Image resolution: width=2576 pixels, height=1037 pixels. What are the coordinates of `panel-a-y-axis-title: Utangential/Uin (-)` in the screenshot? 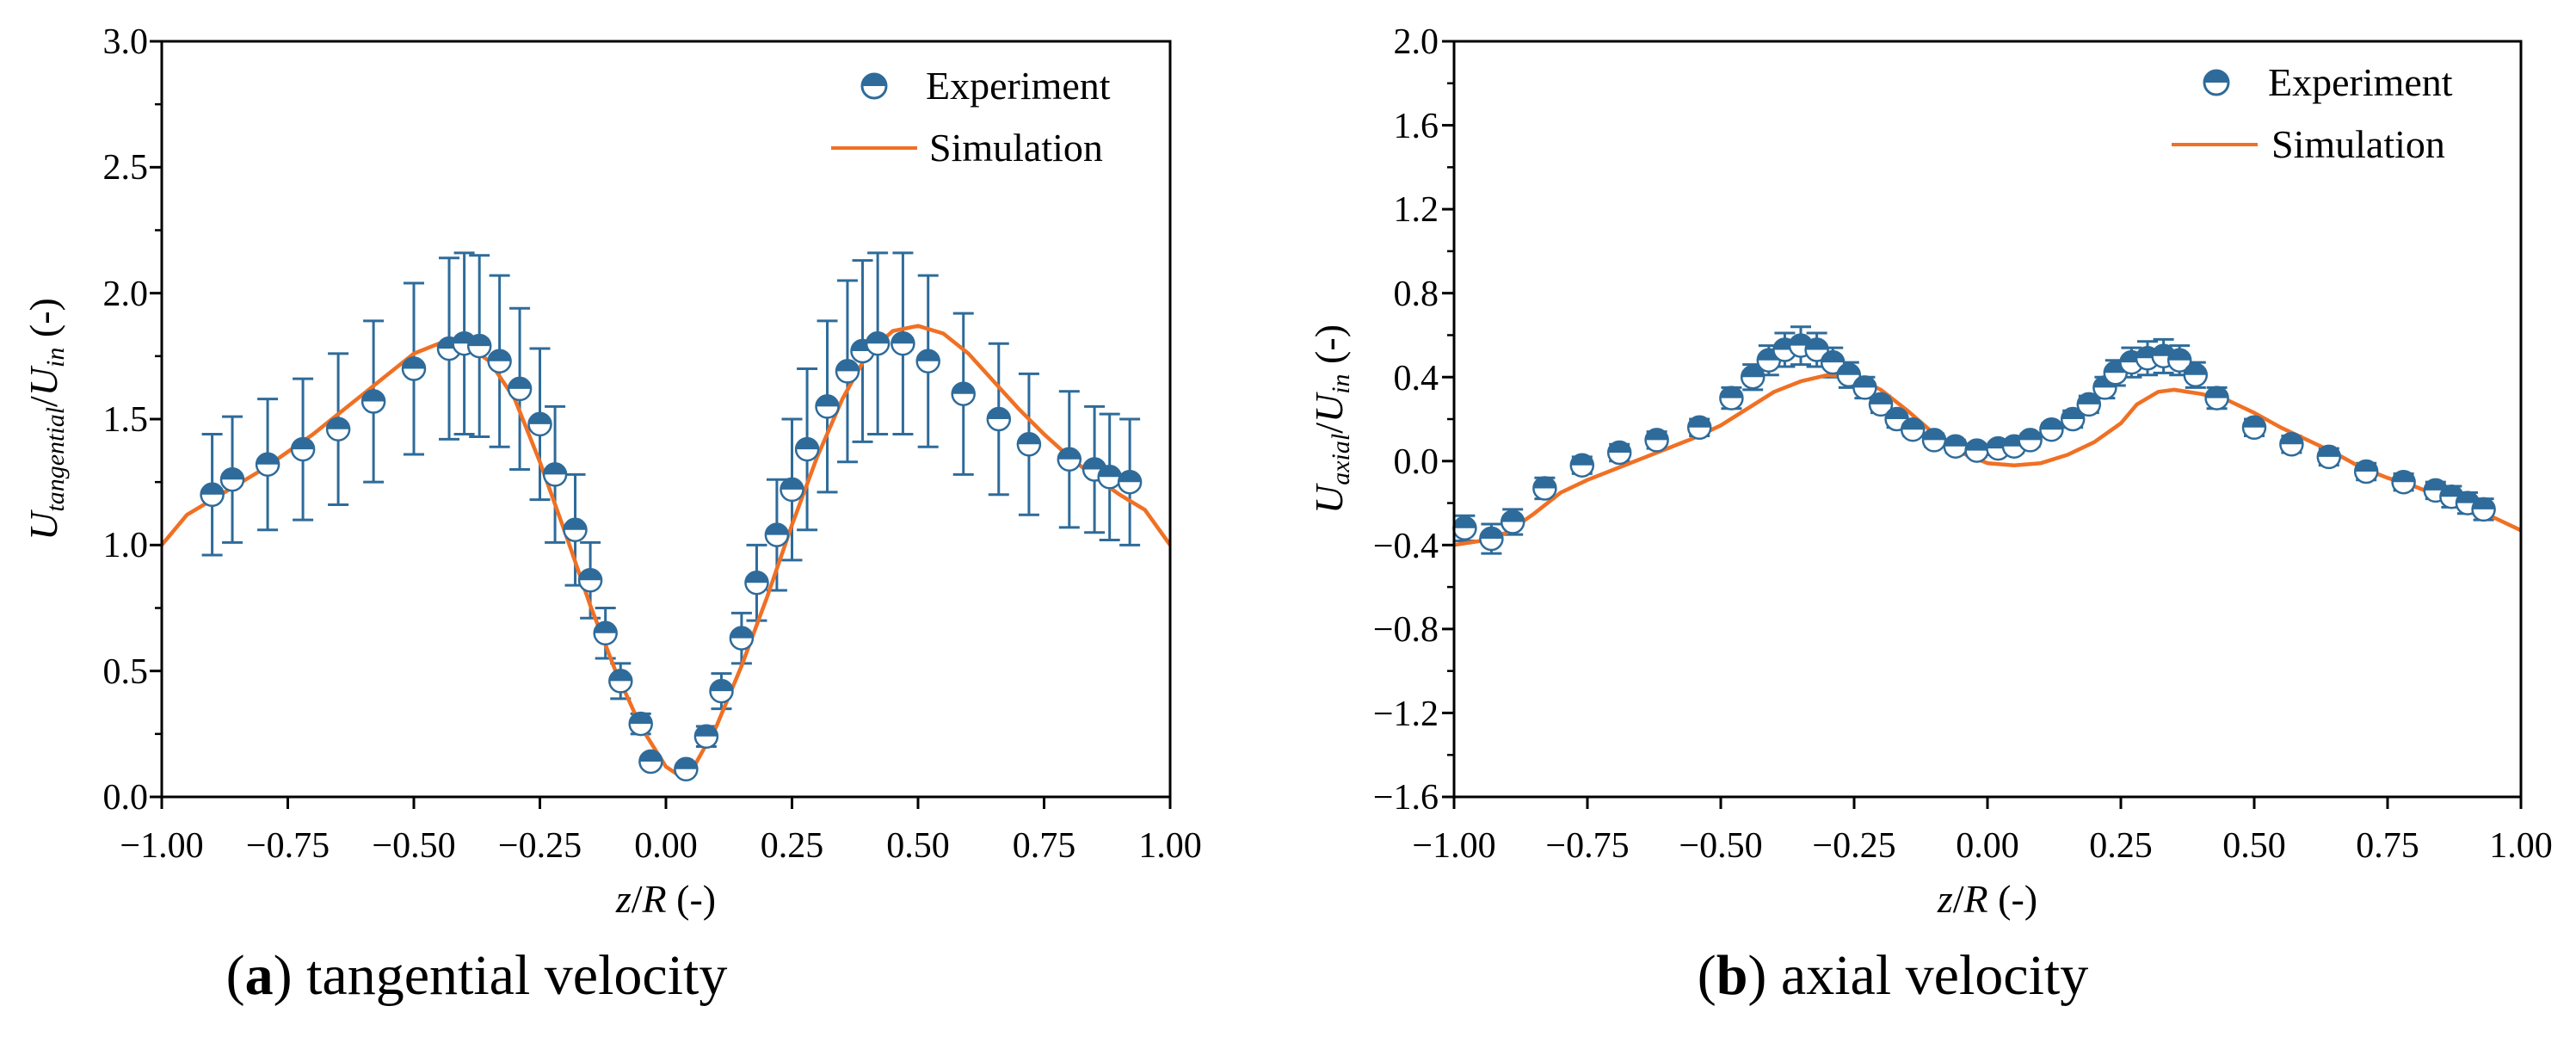 It's located at (46, 419).